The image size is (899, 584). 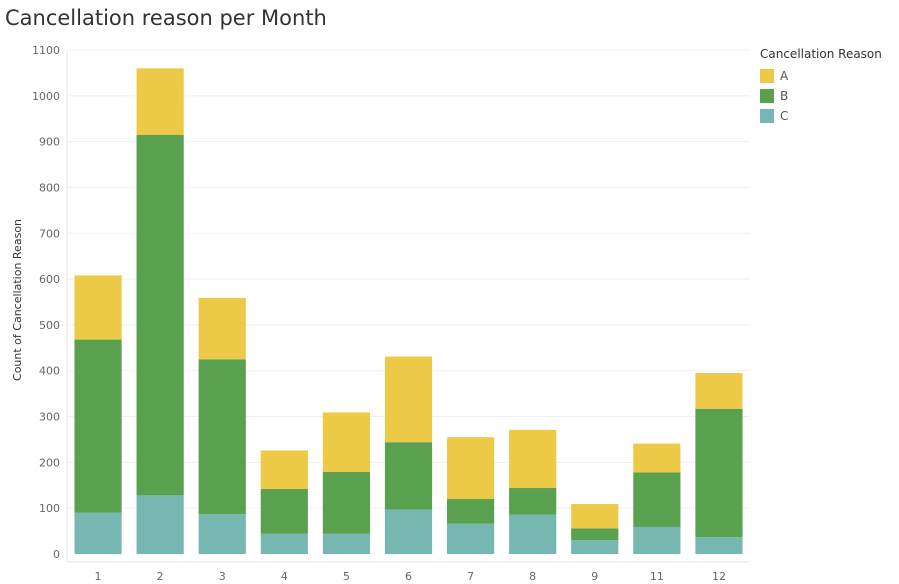 I want to click on legend-item-A: A, so click(x=821, y=76).